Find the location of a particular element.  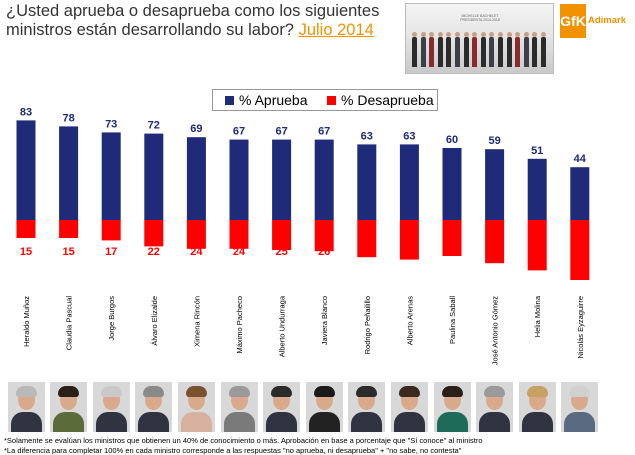

data-label-disapprove: 42 is located at coordinates (537, 252).